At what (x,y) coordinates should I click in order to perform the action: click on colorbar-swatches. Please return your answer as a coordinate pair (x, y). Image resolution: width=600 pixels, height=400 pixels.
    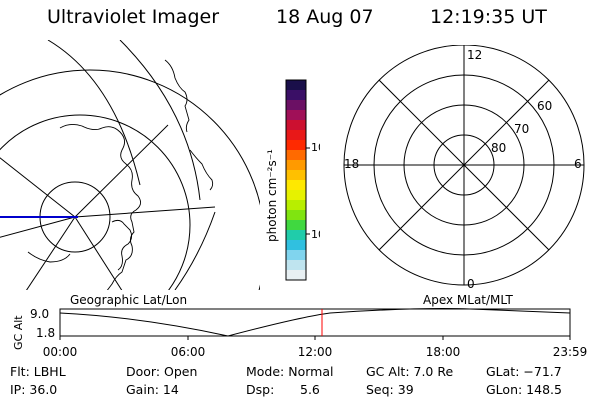
    Looking at the image, I should click on (296, 180).